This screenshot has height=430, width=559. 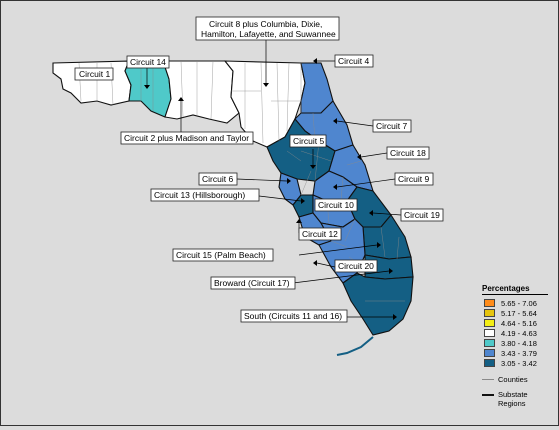 I want to click on legend-regions: Substate Regions, so click(x=518, y=399).